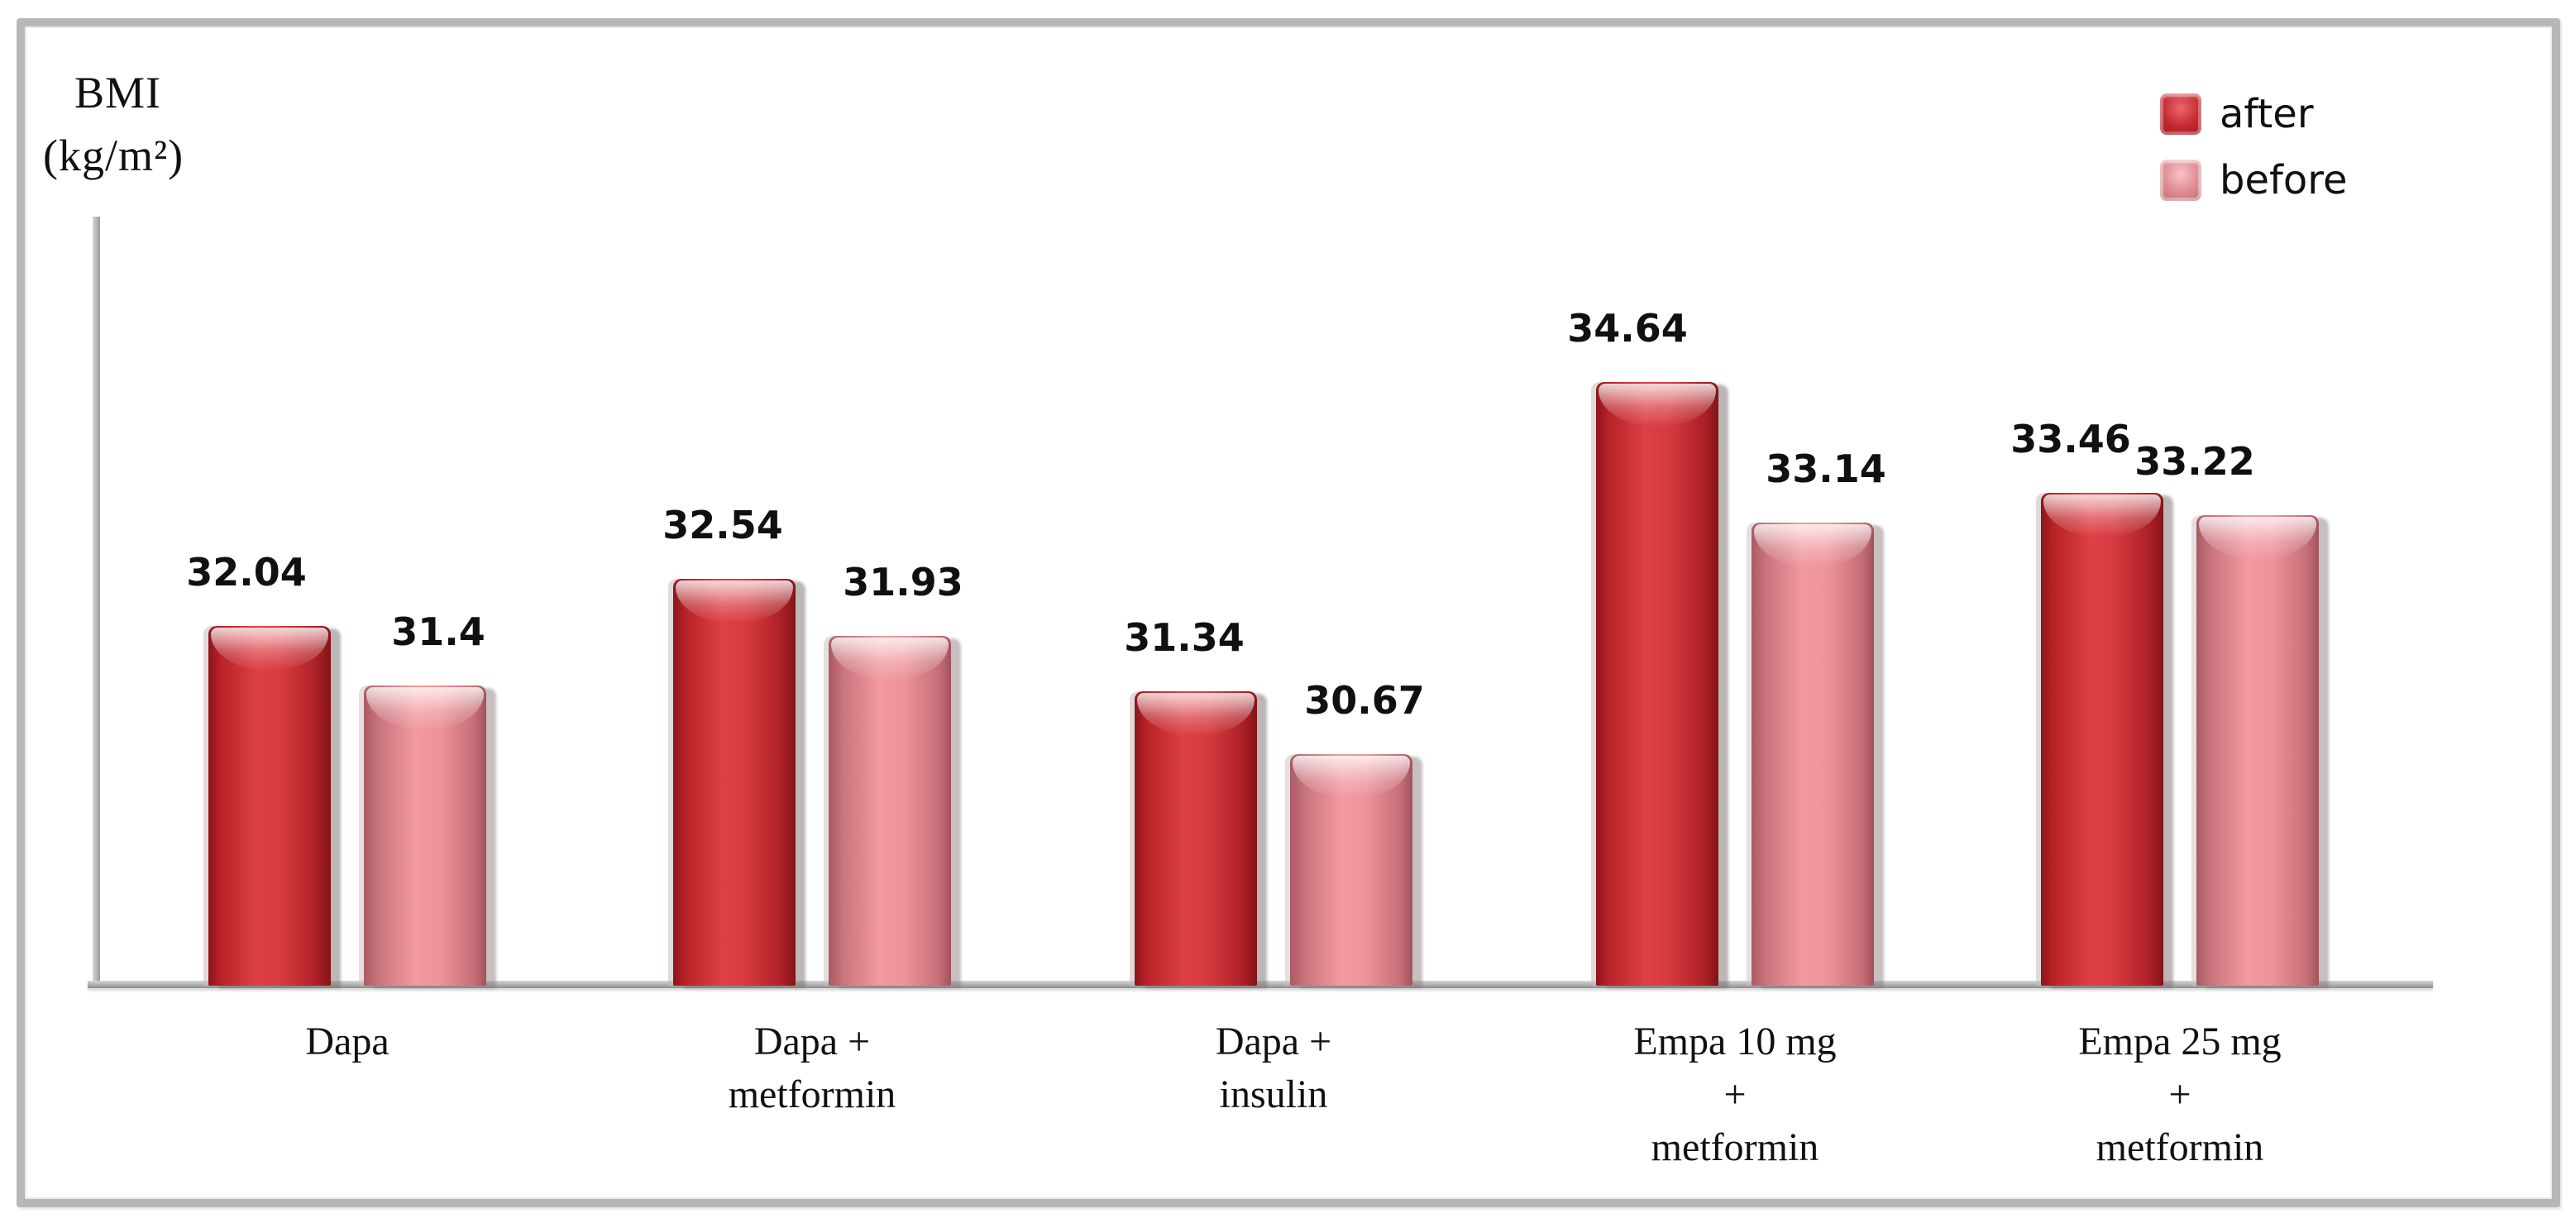 The height and width of the screenshot is (1223, 2576). I want to click on value-label-before-0: 31.4, so click(438, 631).